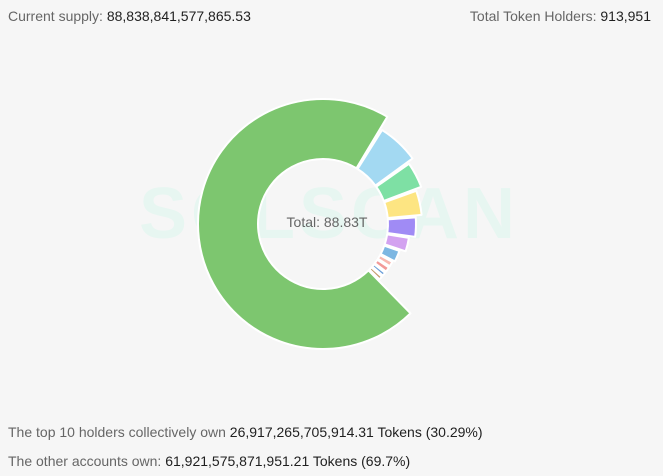 The image size is (663, 476). I want to click on total-token-holders-value: 913,951, so click(625, 16).